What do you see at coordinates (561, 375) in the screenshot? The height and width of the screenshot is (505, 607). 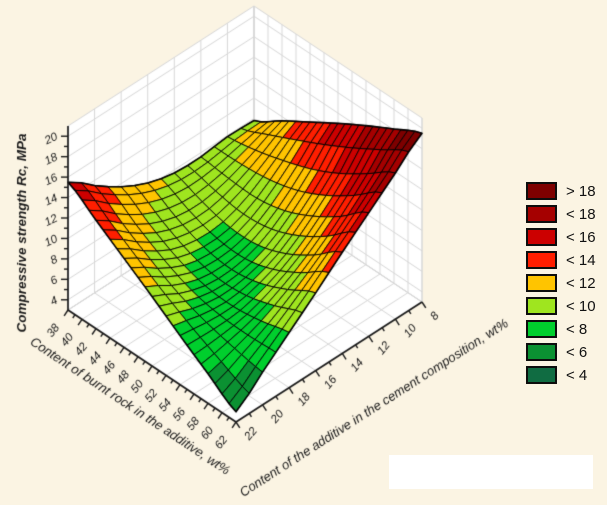 I see `legend-item: < 4` at bounding box center [561, 375].